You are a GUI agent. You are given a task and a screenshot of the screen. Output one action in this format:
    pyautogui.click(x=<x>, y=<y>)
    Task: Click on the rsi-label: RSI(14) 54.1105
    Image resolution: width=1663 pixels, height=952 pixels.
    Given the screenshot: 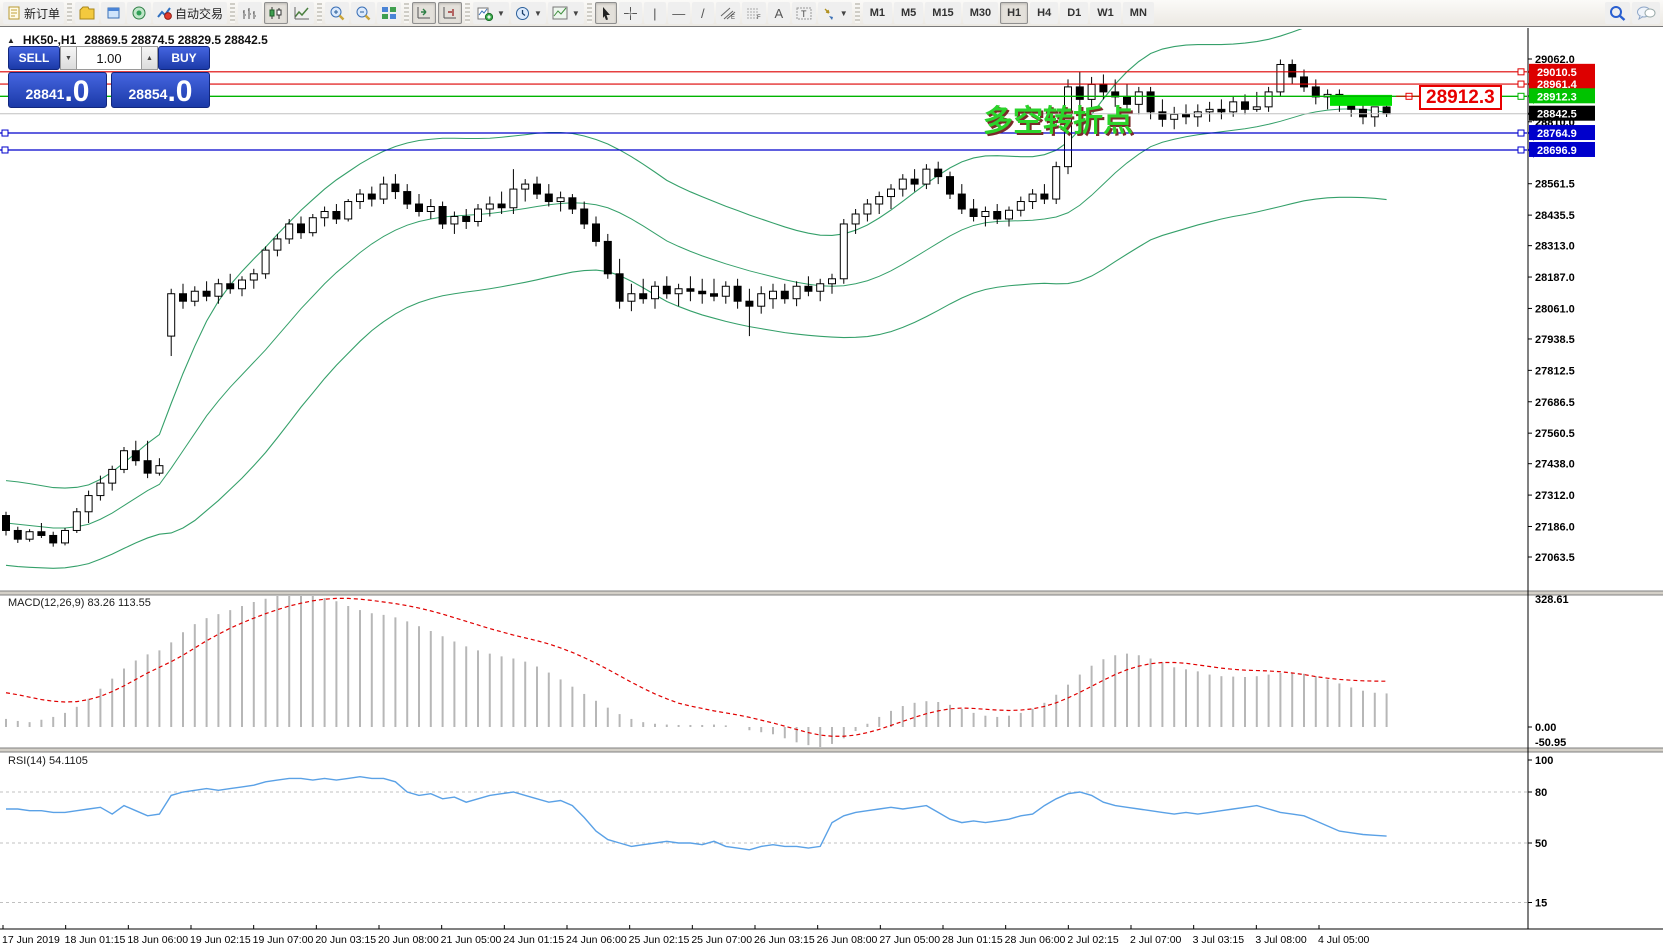 What is the action you would take?
    pyautogui.click(x=48, y=761)
    